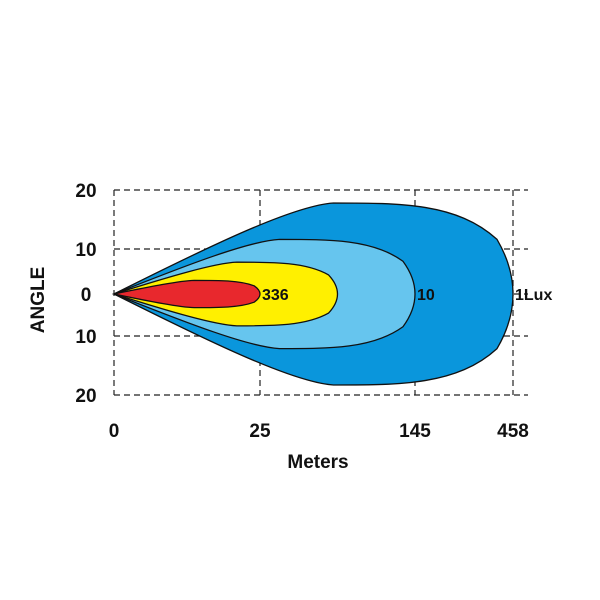  What do you see at coordinates (85, 191) in the screenshot?
I see `y-tick-0: 20` at bounding box center [85, 191].